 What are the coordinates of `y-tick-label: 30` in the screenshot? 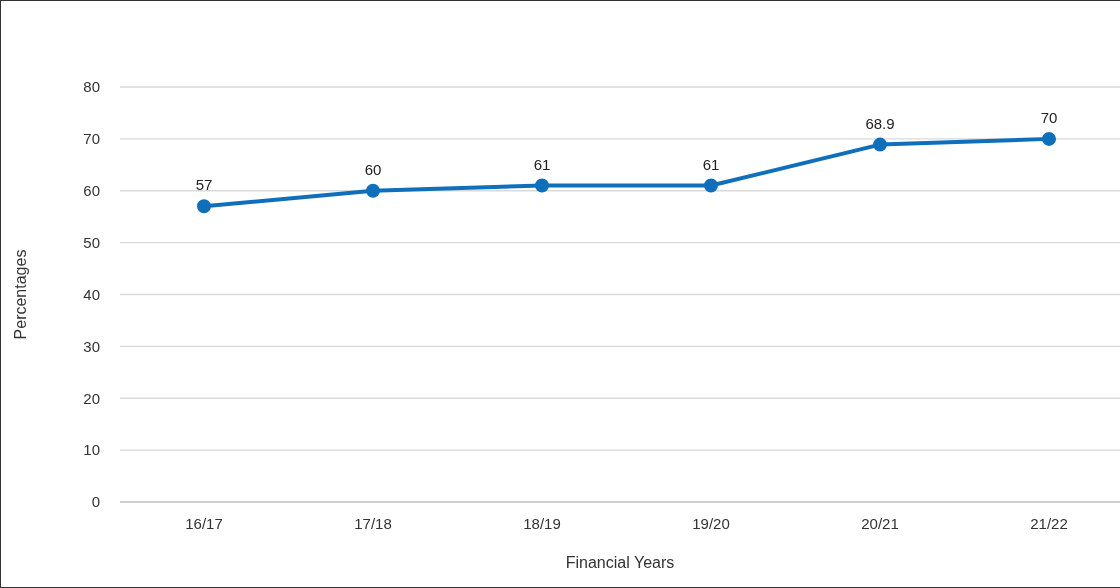 It's located at (91, 346).